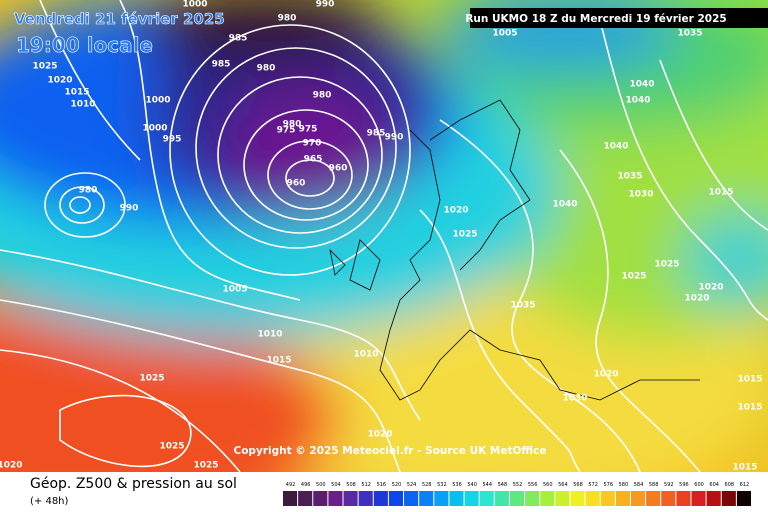 This screenshot has height=512, width=768. Describe the element at coordinates (609, 485) in the screenshot. I see `scale-label: 576` at that location.